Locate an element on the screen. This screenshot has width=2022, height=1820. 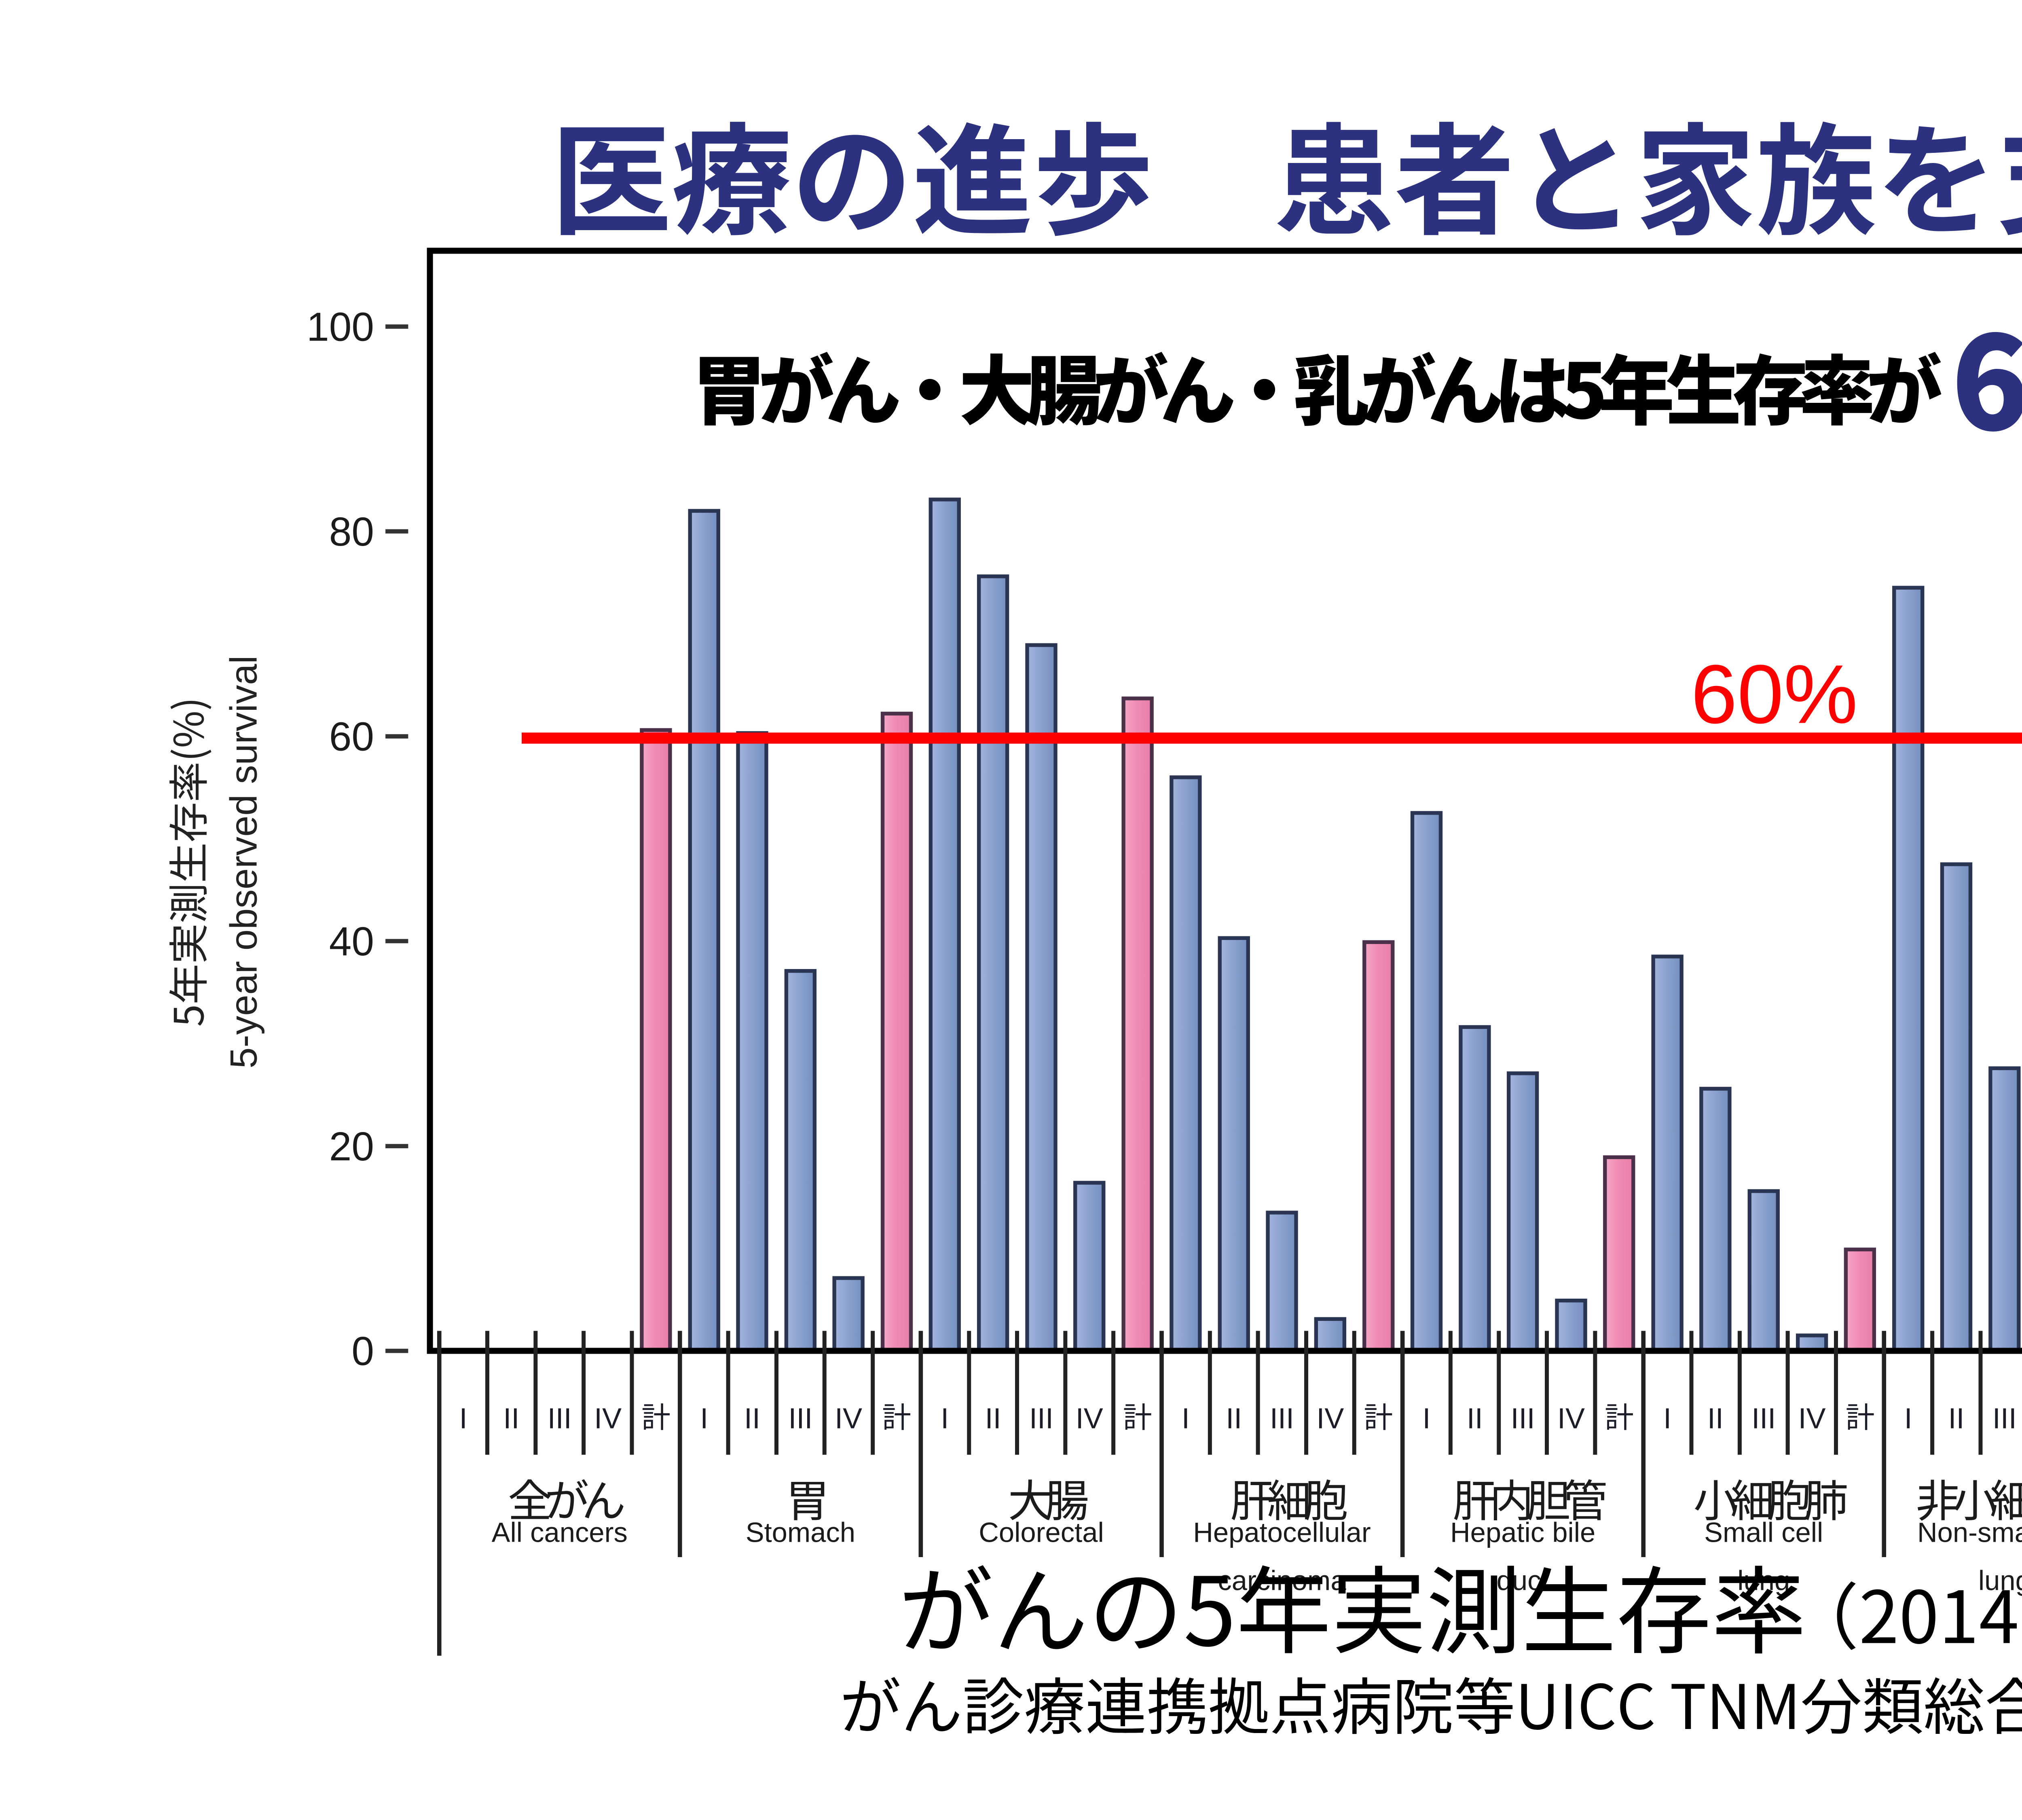
svg-text: Small cell is located at coordinates (1763, 1532).